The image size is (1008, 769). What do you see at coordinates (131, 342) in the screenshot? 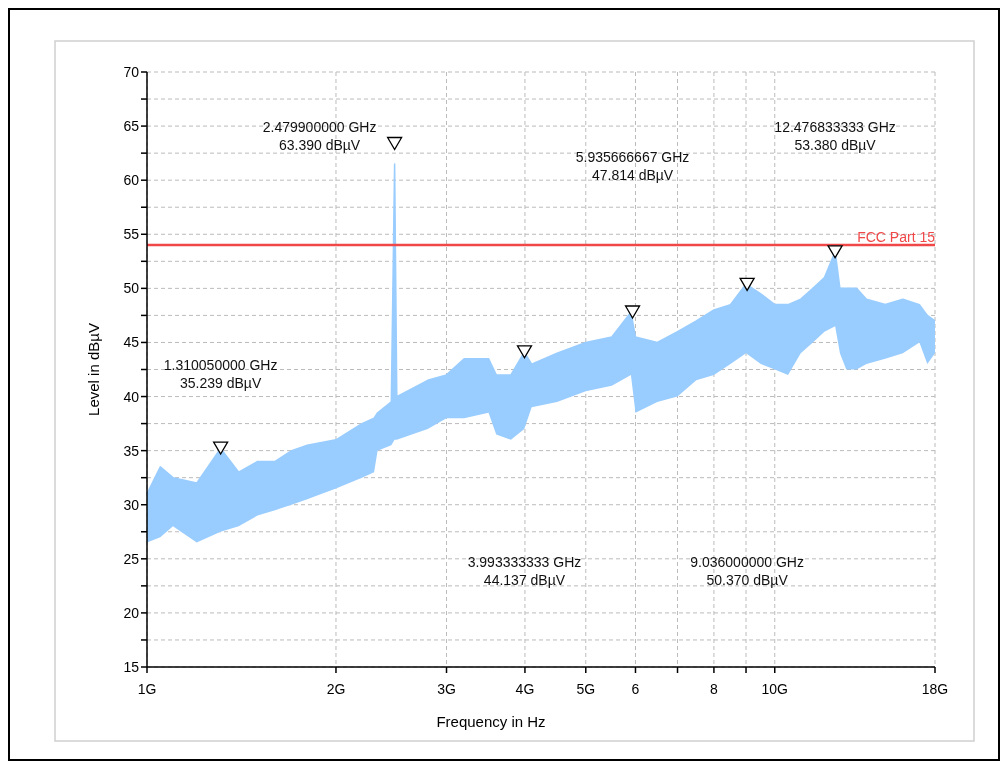
I see `y-tick-label: 45` at bounding box center [131, 342].